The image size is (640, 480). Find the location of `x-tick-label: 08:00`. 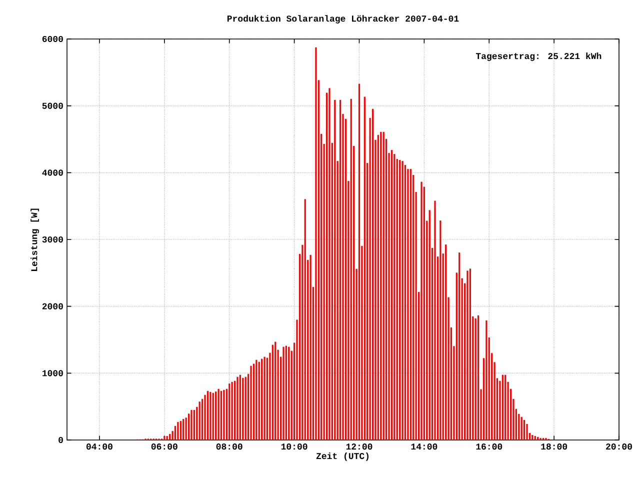

x-tick-label: 08:00 is located at coordinates (229, 447).